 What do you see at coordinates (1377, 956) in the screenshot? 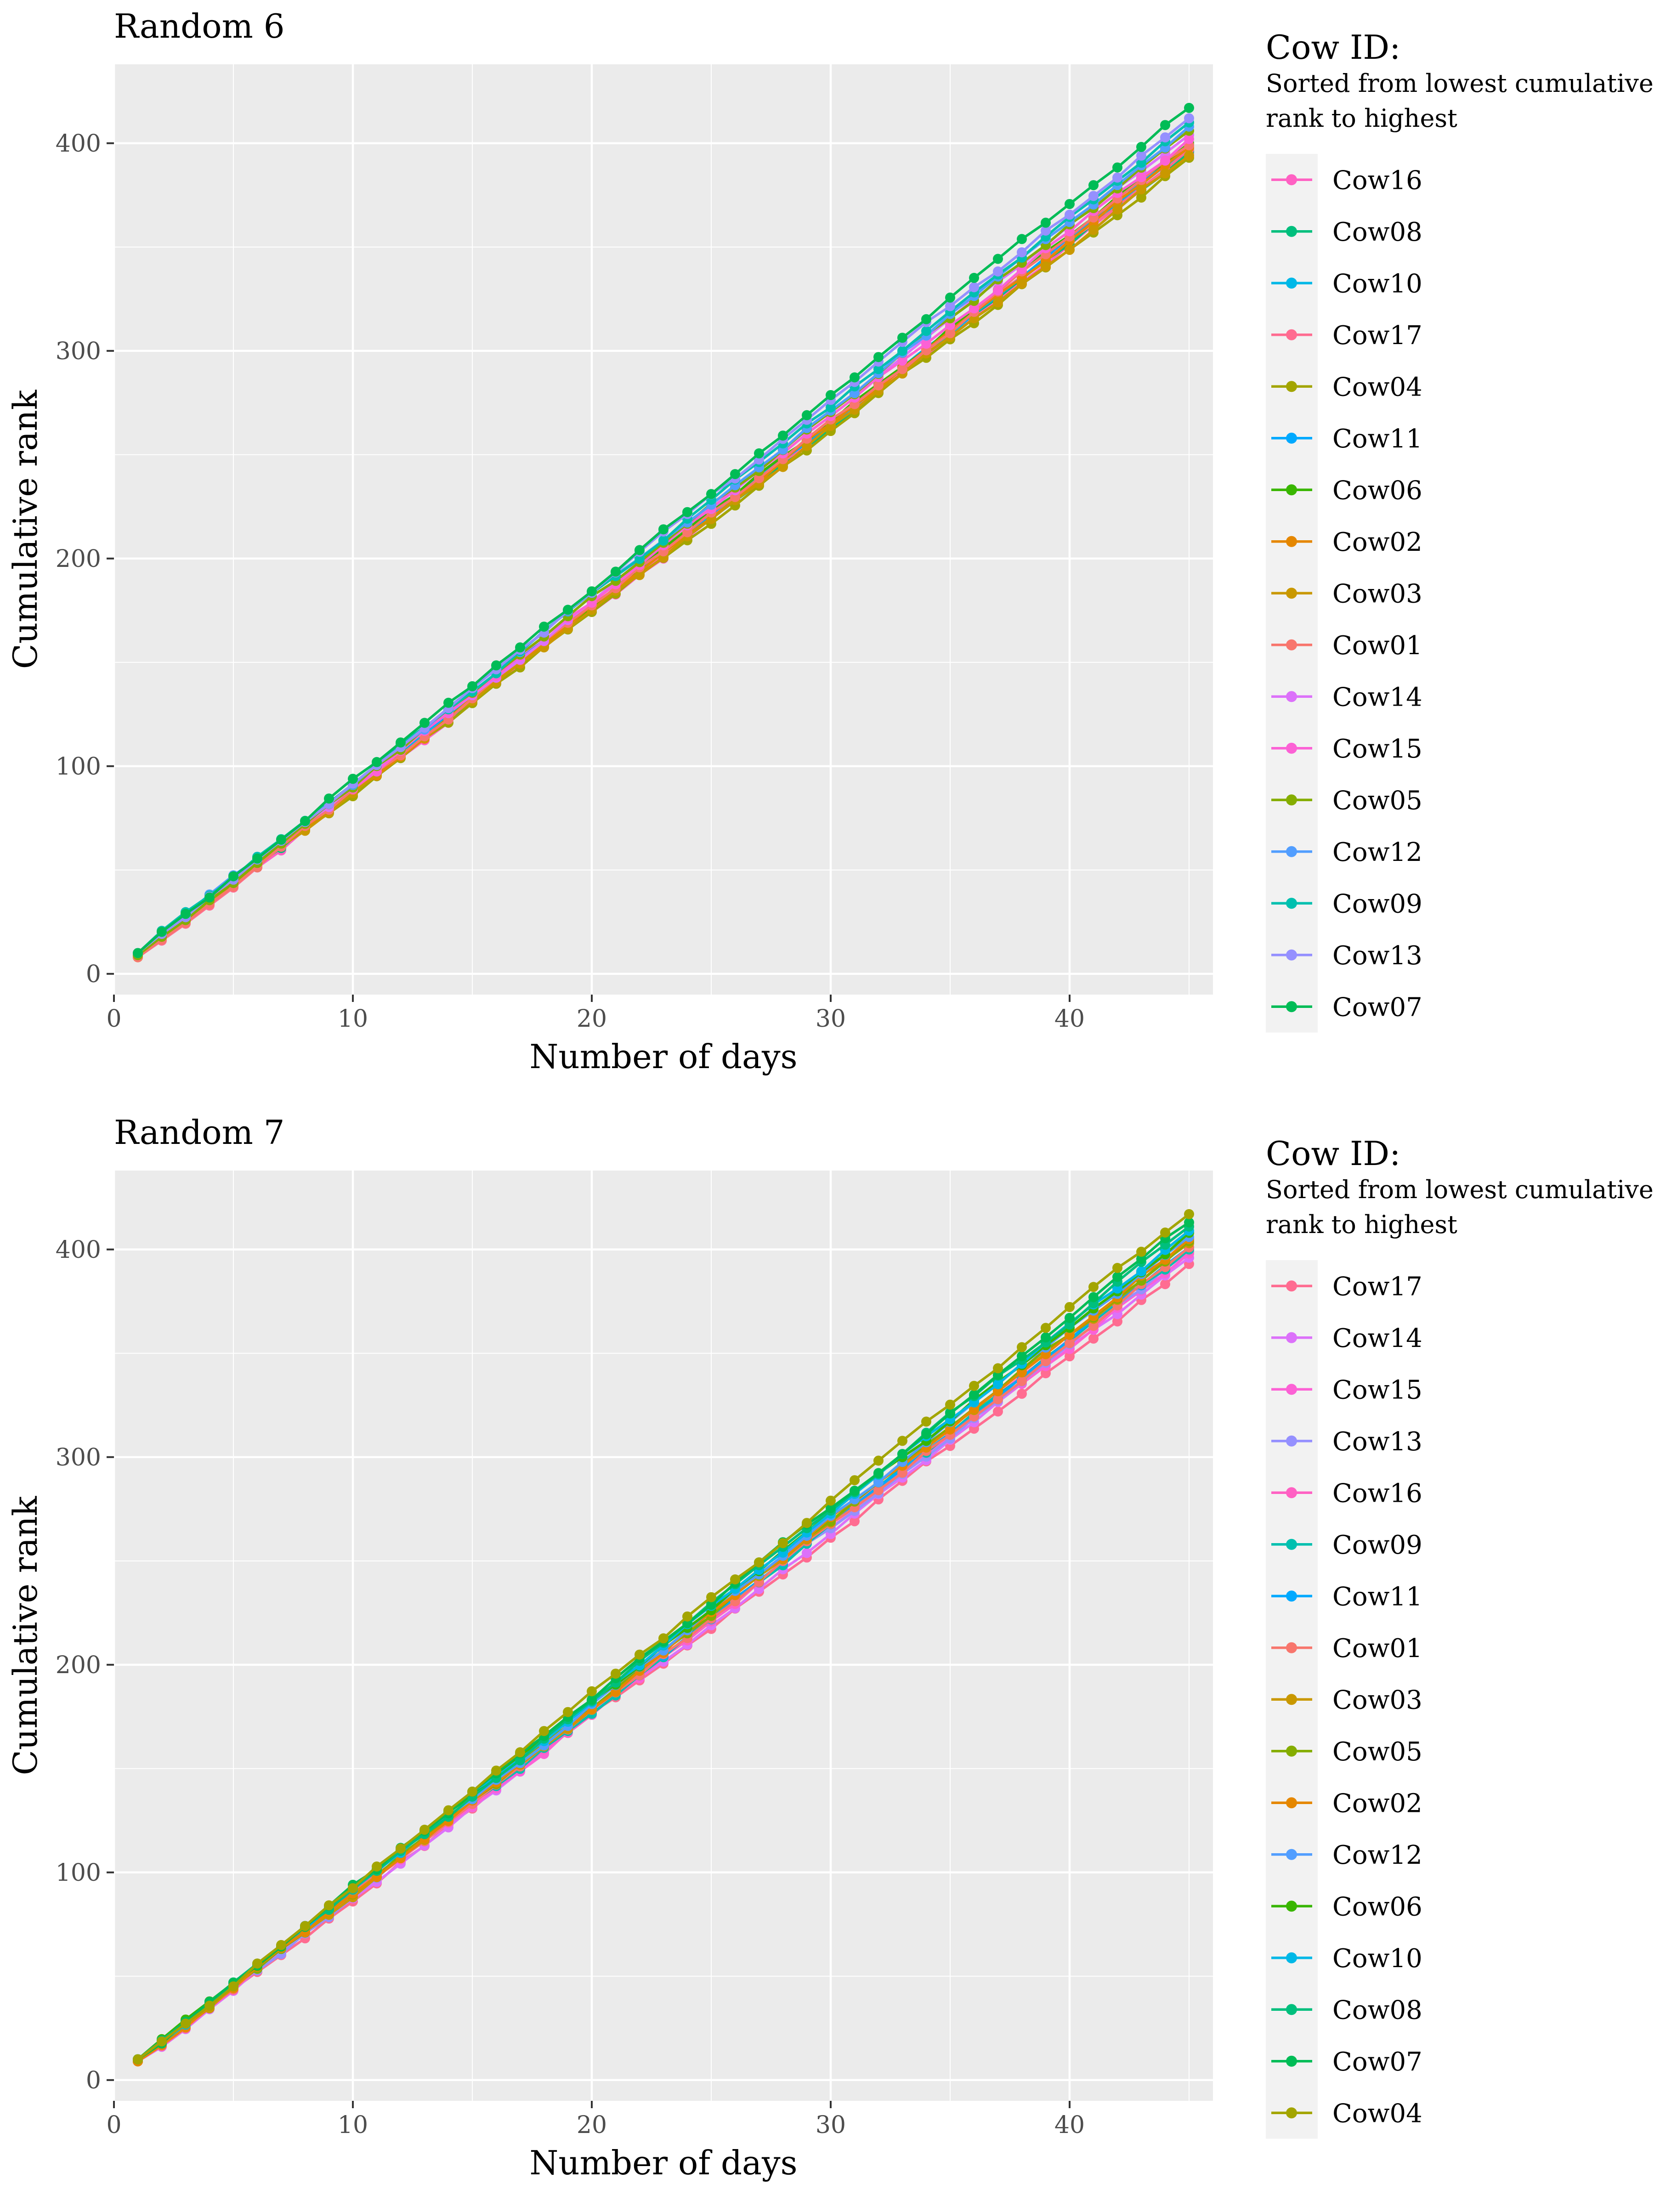
I see `legend-label: Cow13` at bounding box center [1377, 956].